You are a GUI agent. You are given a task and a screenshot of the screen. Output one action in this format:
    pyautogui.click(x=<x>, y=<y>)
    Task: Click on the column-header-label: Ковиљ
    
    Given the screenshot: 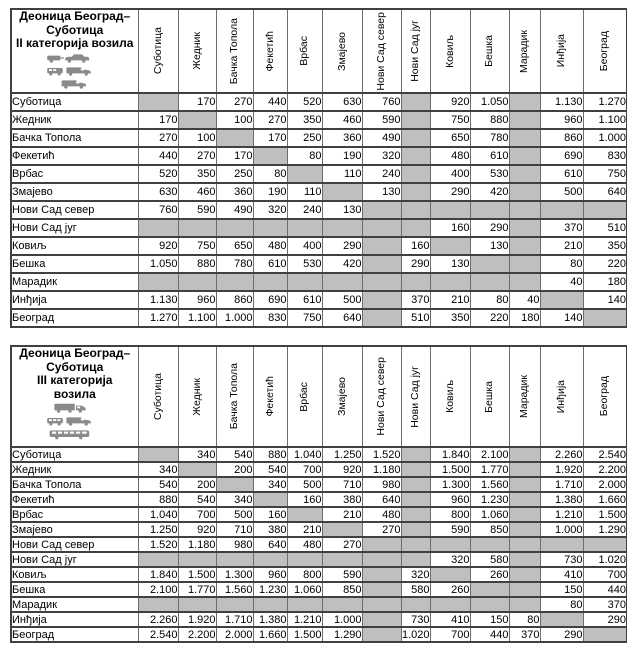 What is the action you would take?
    pyautogui.click(x=449, y=51)
    